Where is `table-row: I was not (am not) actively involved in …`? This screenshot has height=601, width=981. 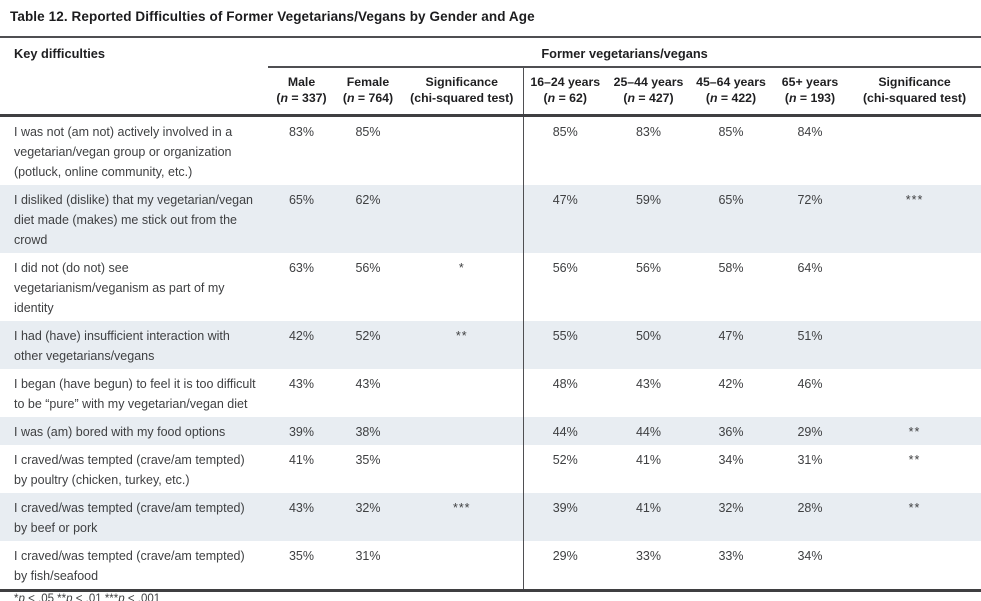 table-row: I was not (am not) actively involved in … is located at coordinates (490, 150).